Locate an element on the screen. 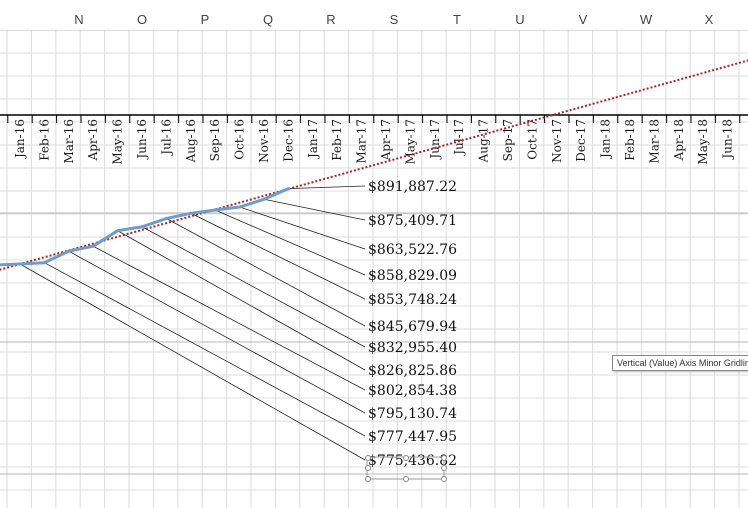 The width and height of the screenshot is (748, 508). data-label: $826,825.86 is located at coordinates (412, 371).